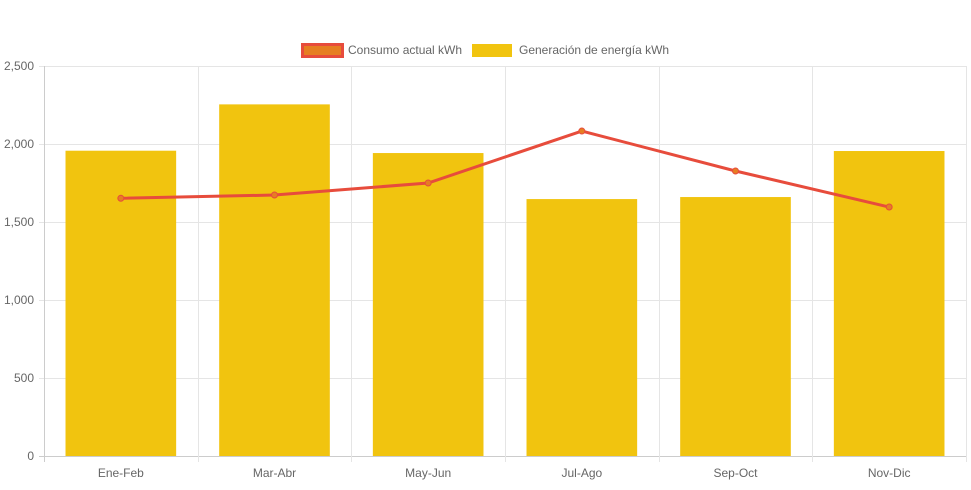  Describe the element at coordinates (594, 50) in the screenshot. I see `legend-label-generacion: Generación de energía kWh` at that location.